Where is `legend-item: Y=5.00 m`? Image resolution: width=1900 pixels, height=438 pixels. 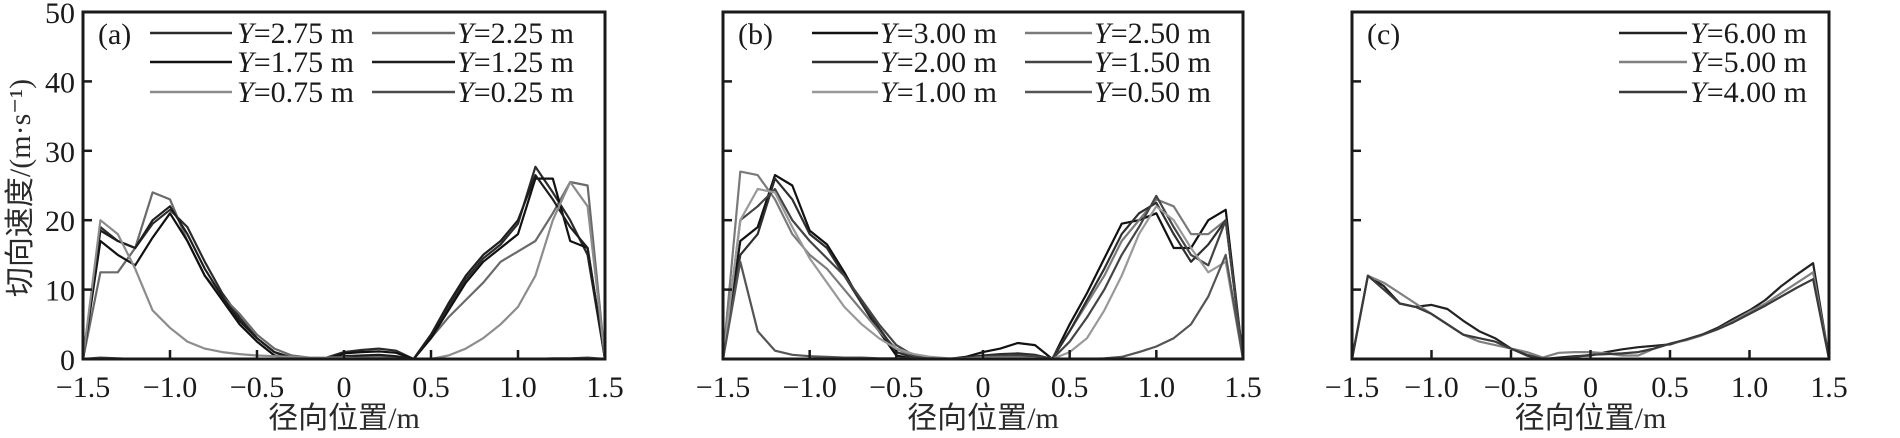 legend-item: Y=5.00 m is located at coordinates (1713, 62).